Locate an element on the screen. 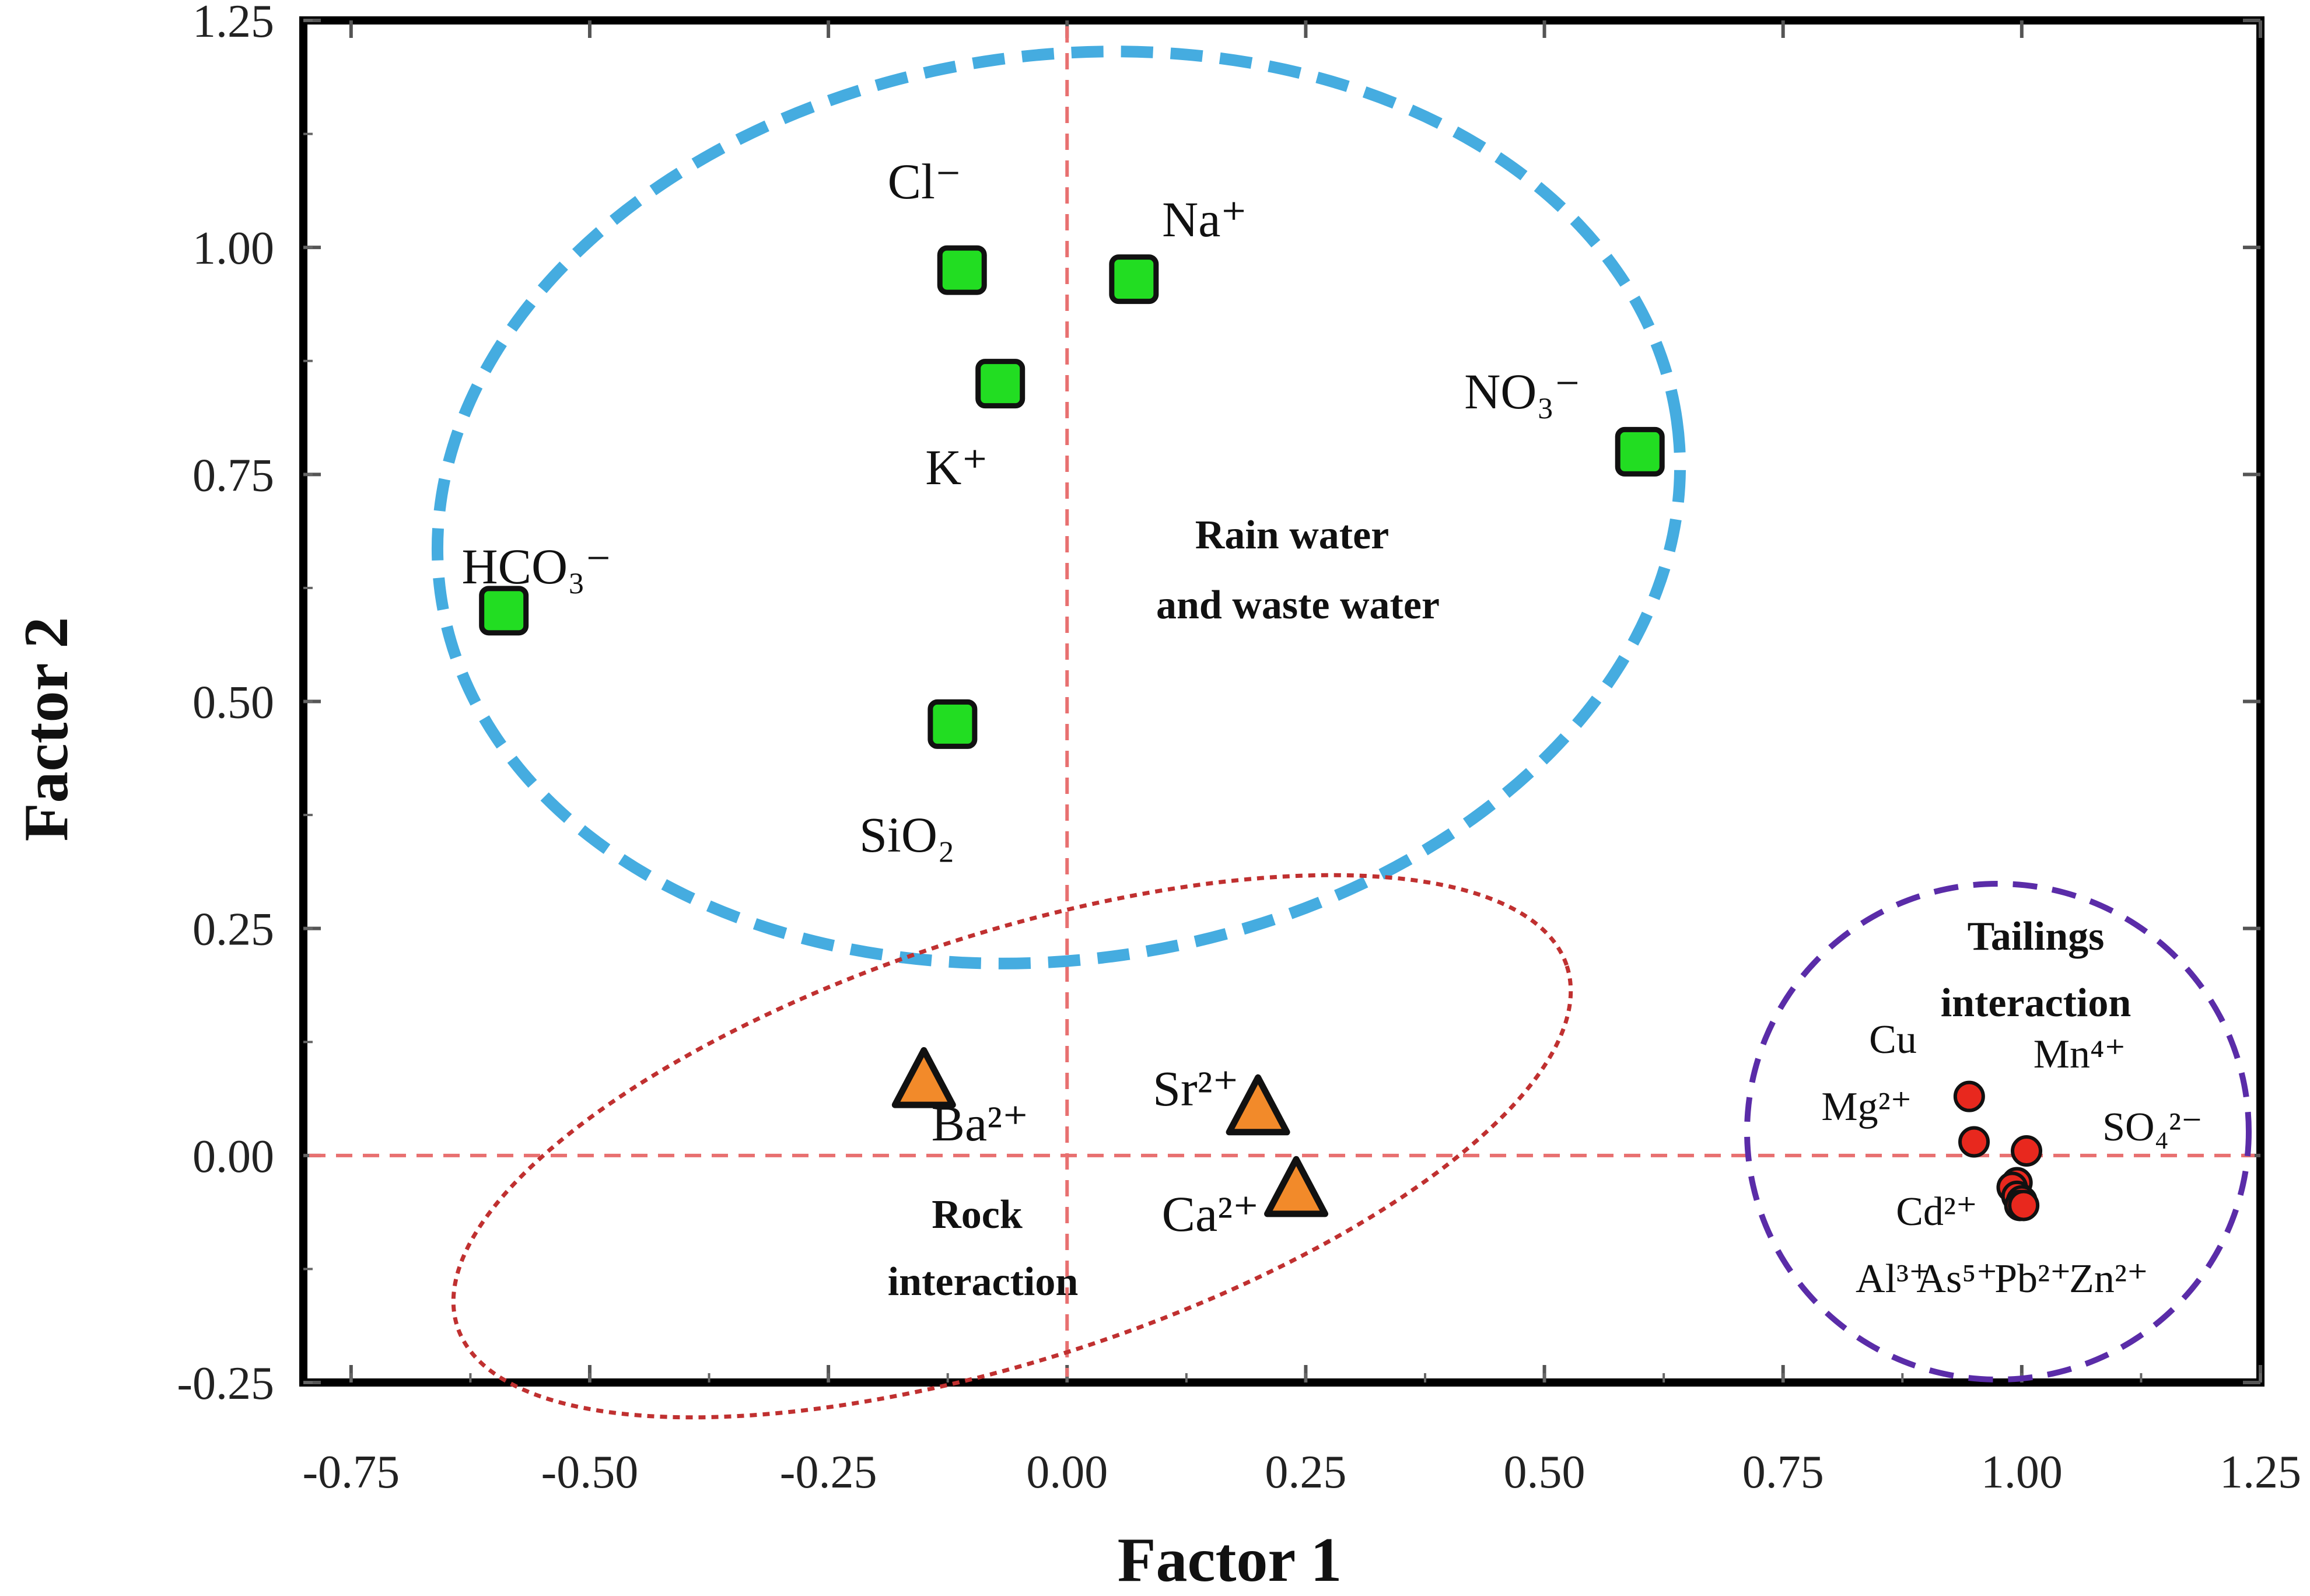 The image size is (2310, 1596). mg-label: Mg²⁺ is located at coordinates (1866, 1106).